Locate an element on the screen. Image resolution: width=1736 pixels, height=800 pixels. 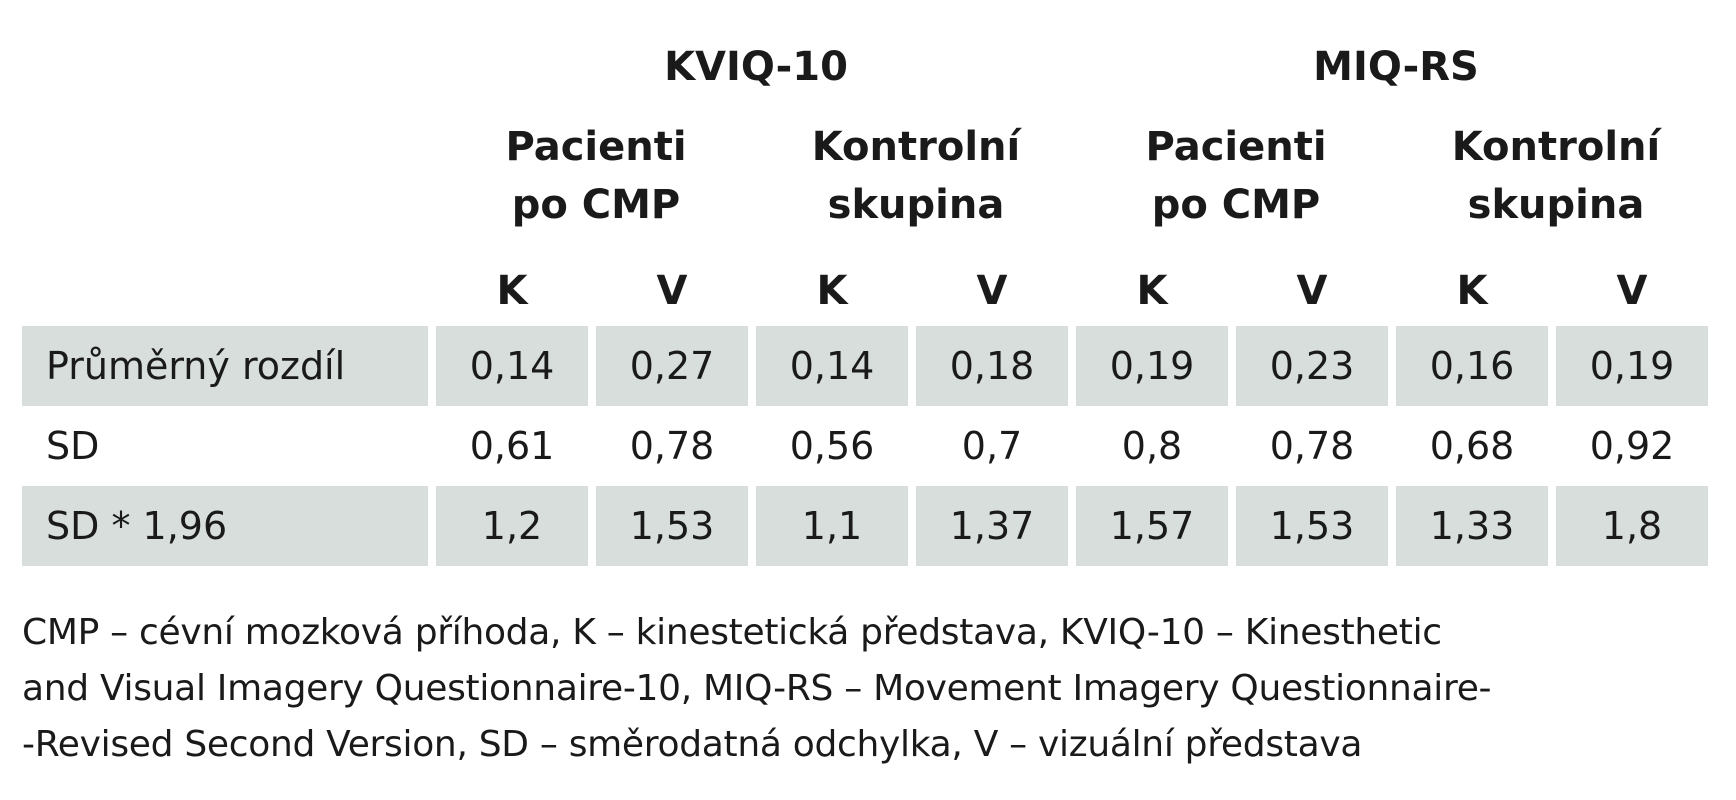
table-cell: 1,8 is located at coordinates (1632, 526).